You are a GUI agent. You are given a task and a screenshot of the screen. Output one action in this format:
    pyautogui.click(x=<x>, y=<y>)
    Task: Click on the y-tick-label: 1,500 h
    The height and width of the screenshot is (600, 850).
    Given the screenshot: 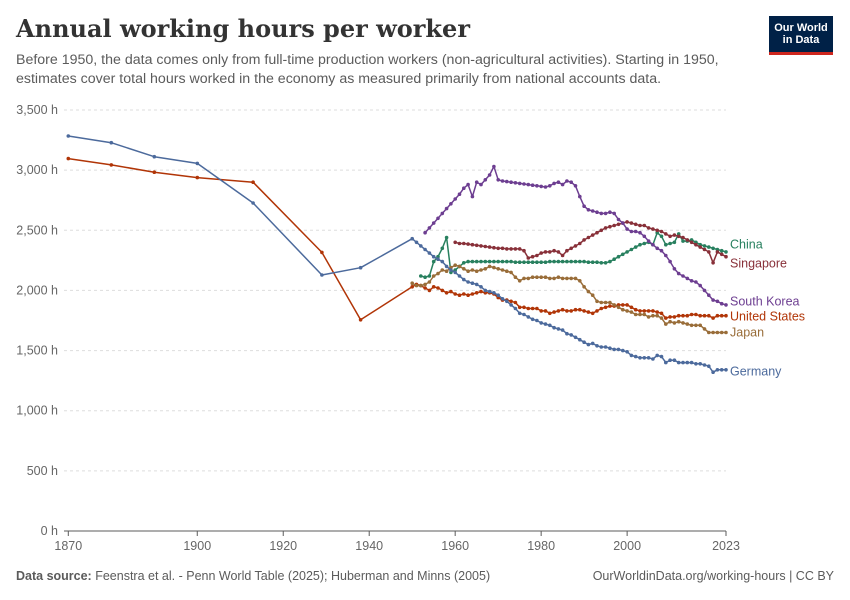 What is the action you would take?
    pyautogui.click(x=37, y=351)
    